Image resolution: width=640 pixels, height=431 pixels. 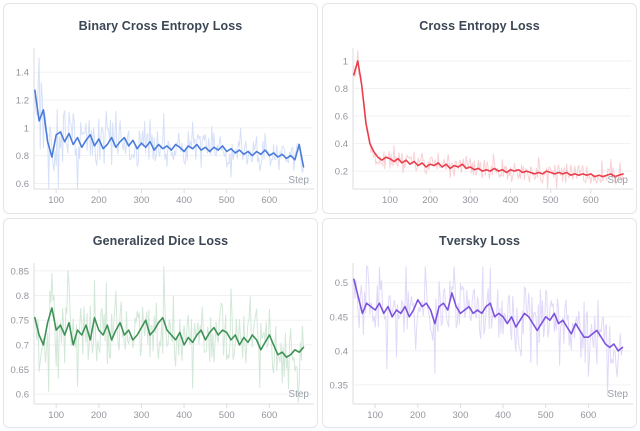 What do you see at coordinates (22, 101) in the screenshot?
I see `svg-text: 1.2` at bounding box center [22, 101].